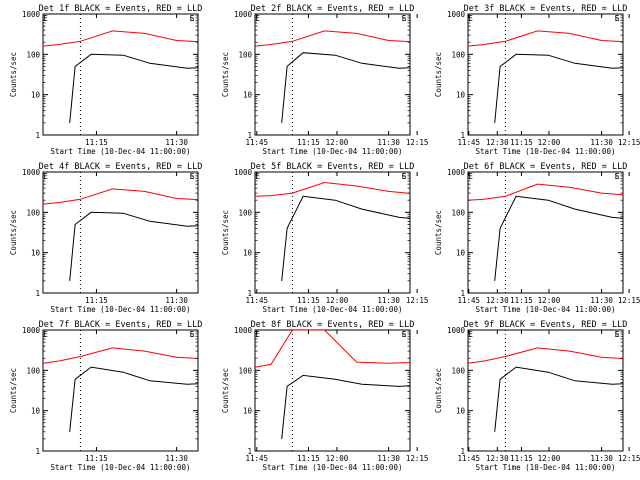  I want to click on panel-title: Det 5f BLACK = Events, RED = LLD, so click(333, 167).